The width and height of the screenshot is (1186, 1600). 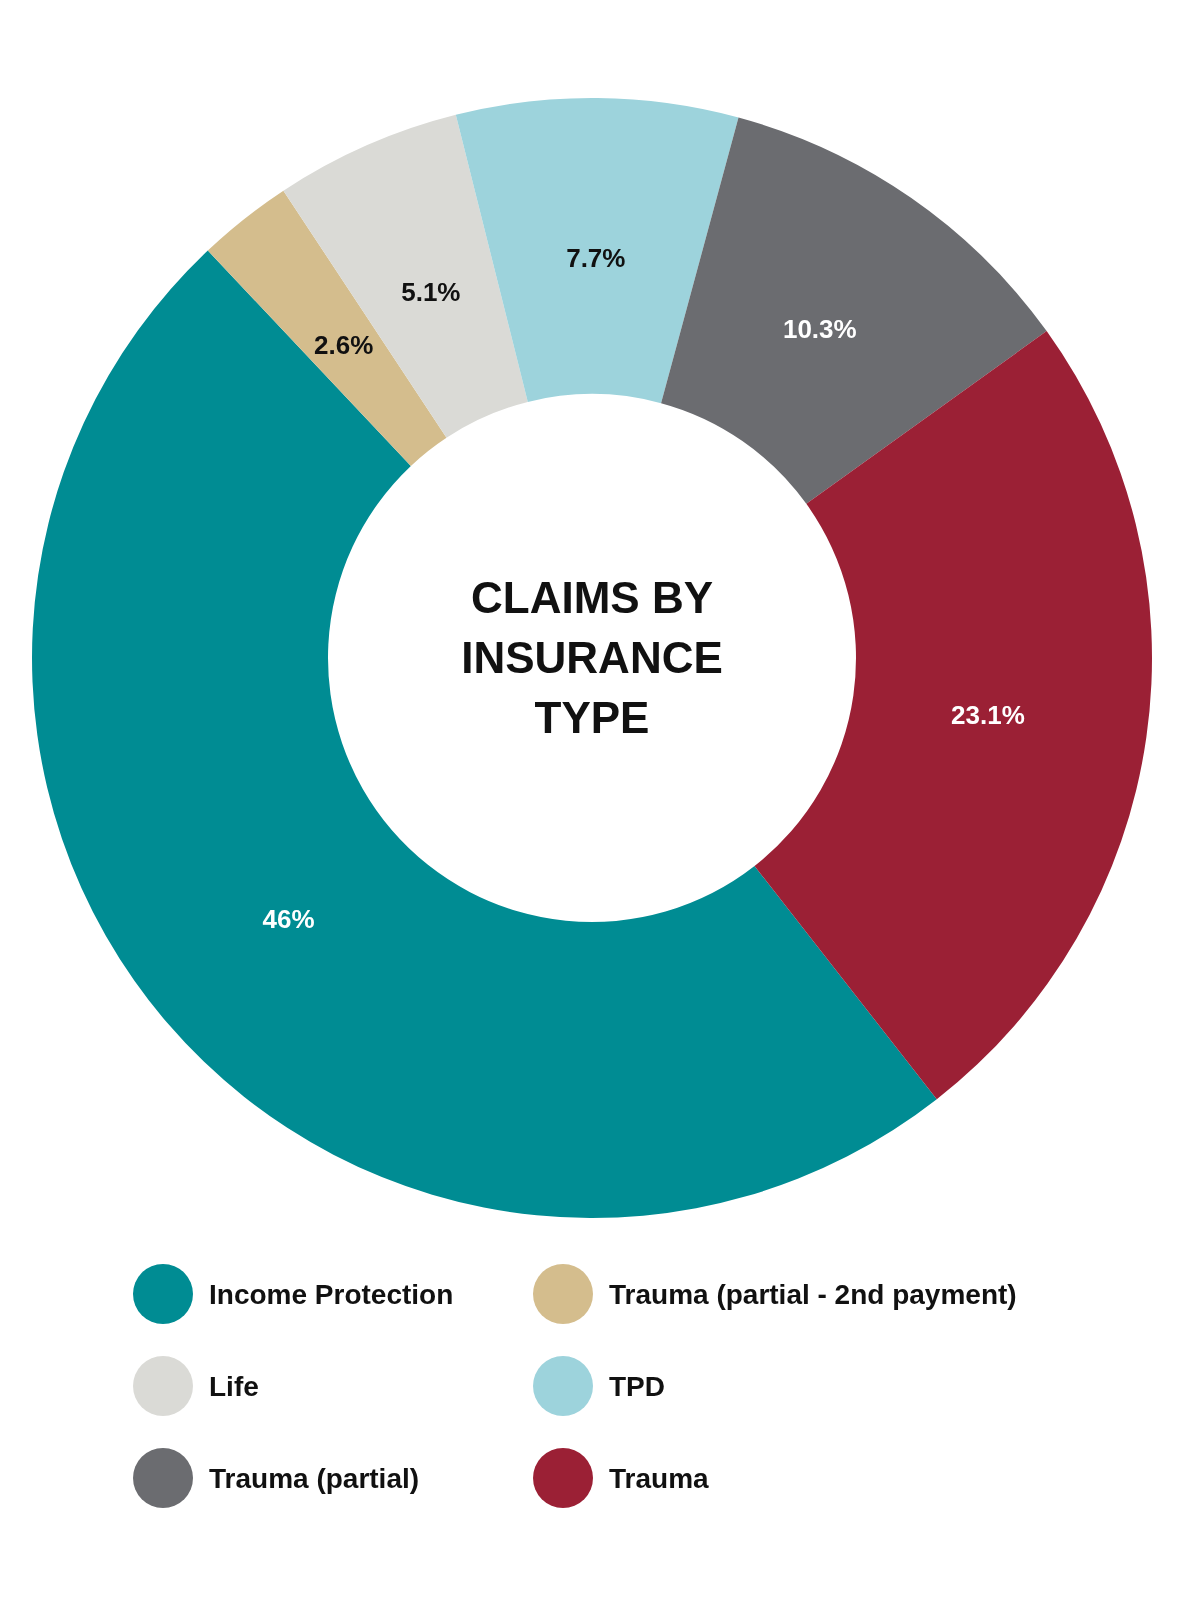 What do you see at coordinates (314, 1478) in the screenshot?
I see `legend-label: Trauma (partial)` at bounding box center [314, 1478].